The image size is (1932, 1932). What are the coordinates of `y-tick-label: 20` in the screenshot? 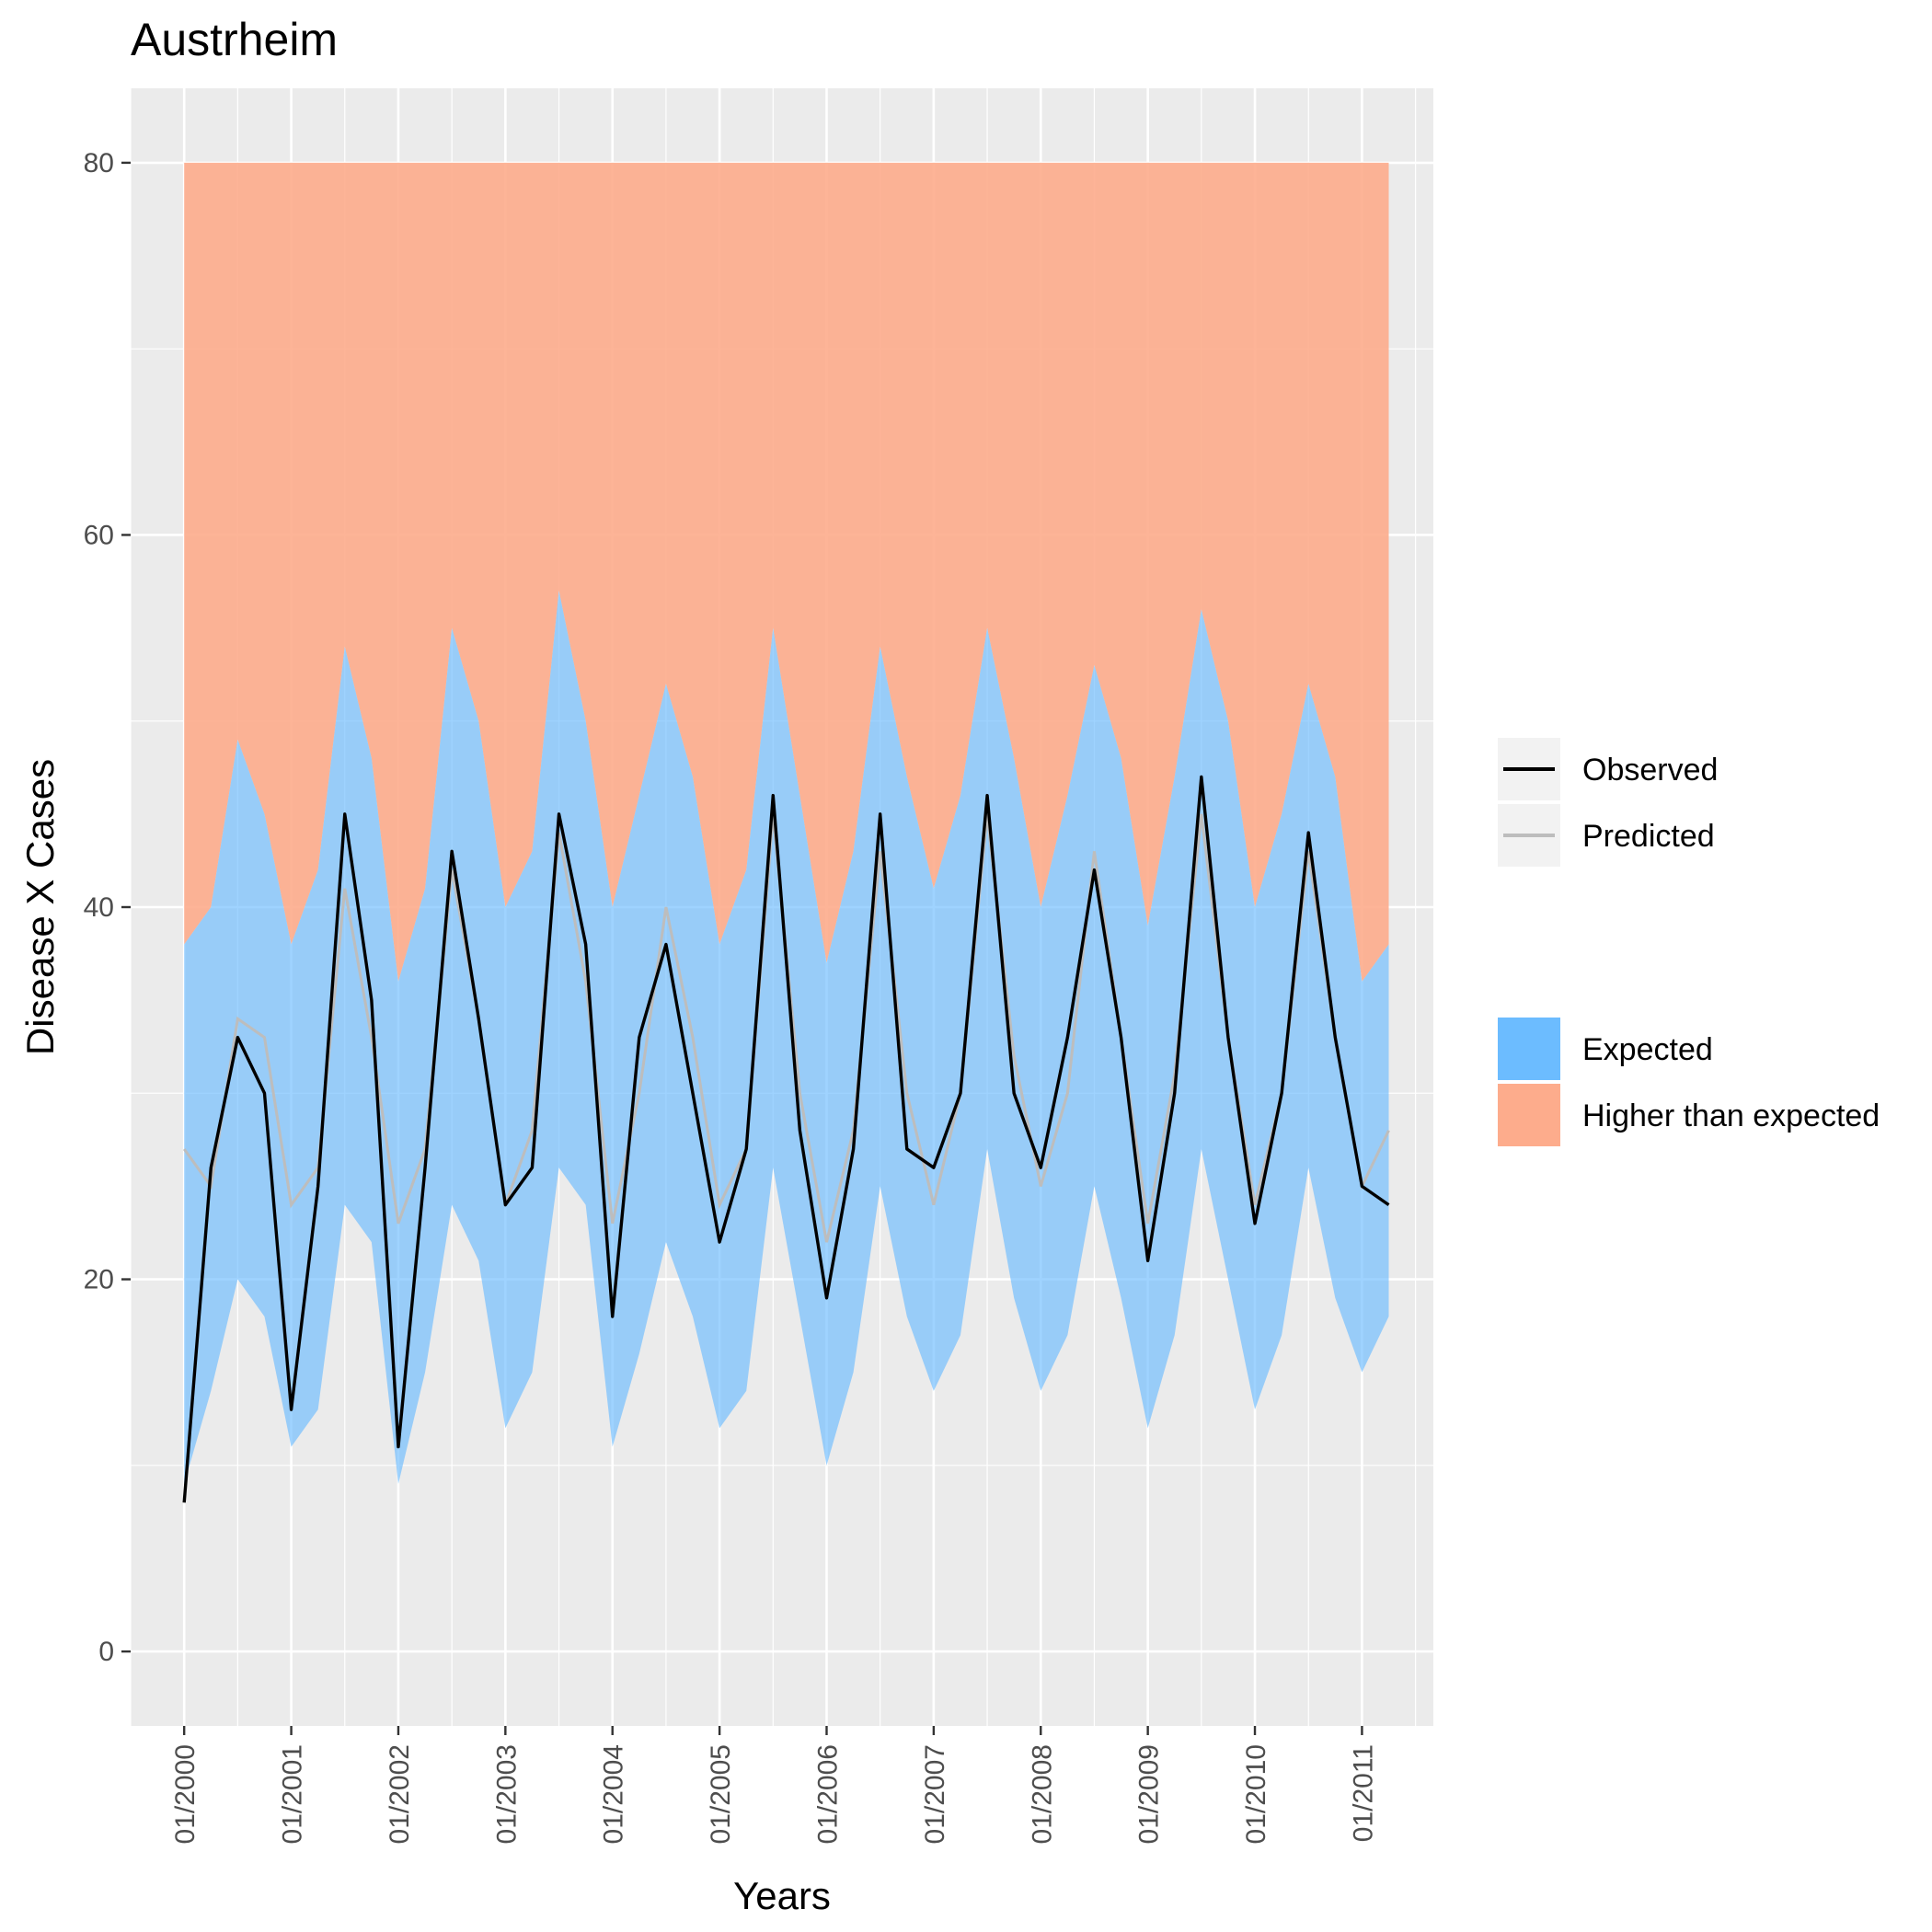 It's located at (99, 1280).